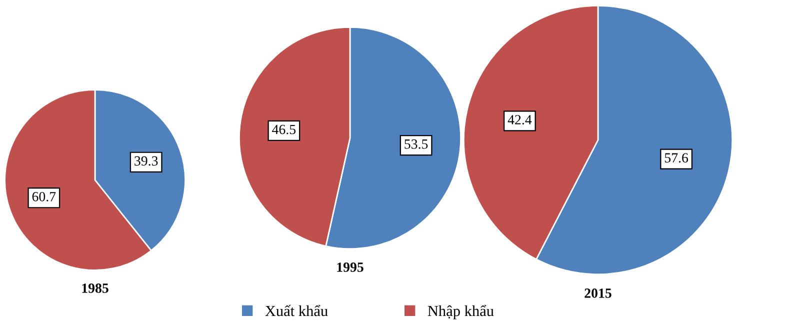 The width and height of the screenshot is (800, 333). What do you see at coordinates (95, 288) in the screenshot?
I see `text: 1985` at bounding box center [95, 288].